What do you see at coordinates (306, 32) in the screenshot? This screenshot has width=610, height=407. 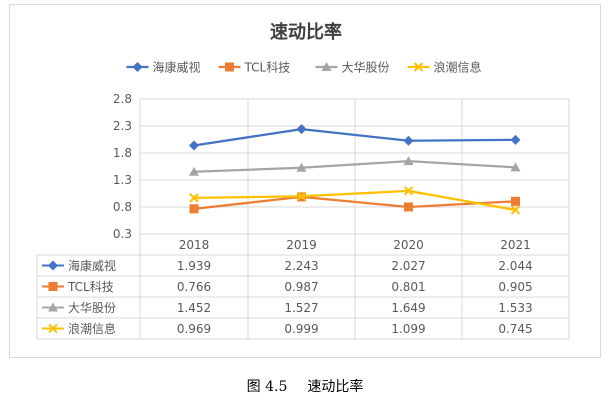 I see `chart-title: 速动比率` at bounding box center [306, 32].